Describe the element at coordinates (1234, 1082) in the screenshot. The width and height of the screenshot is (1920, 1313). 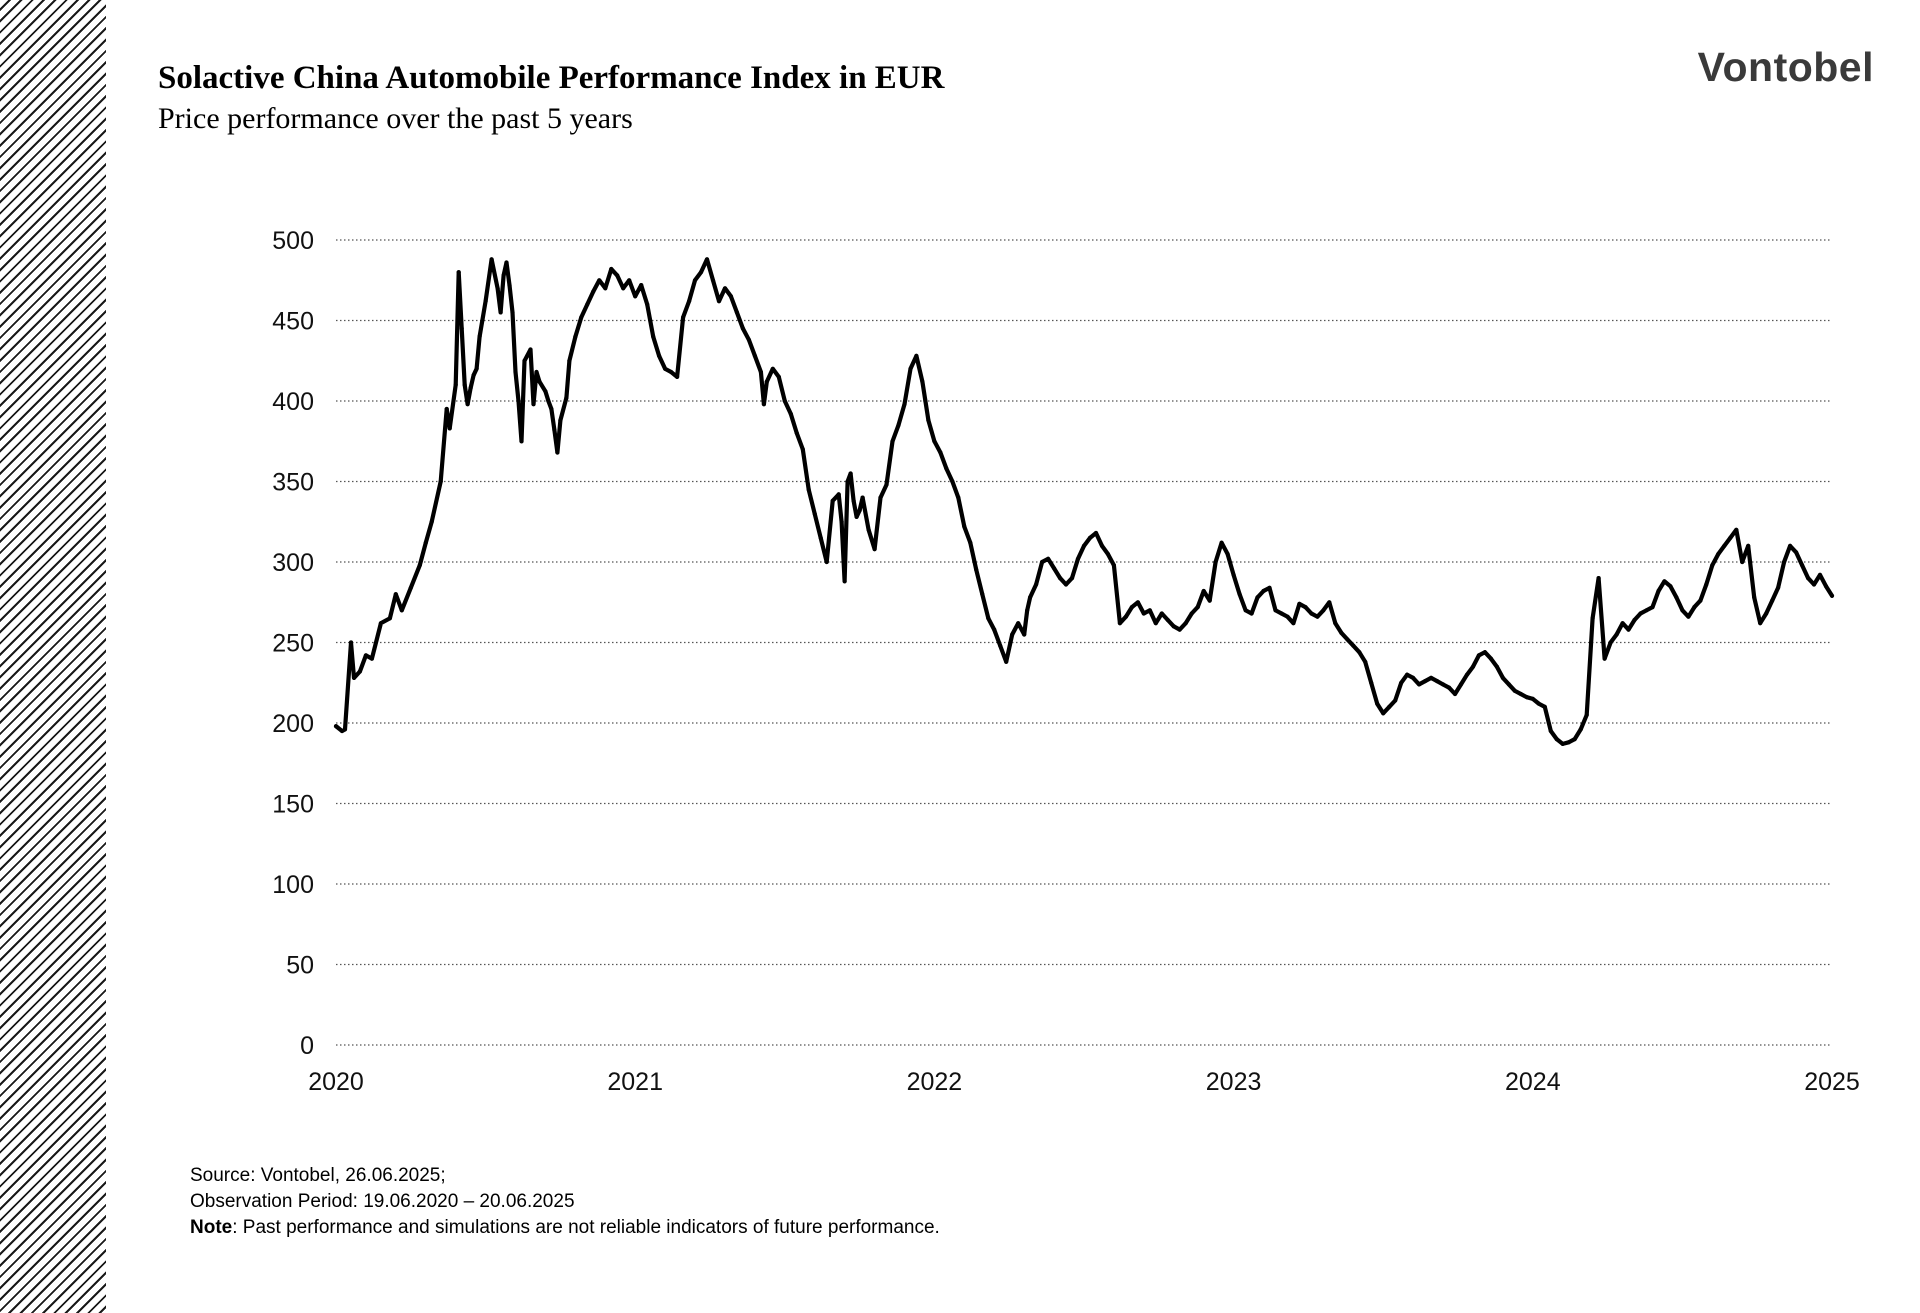
I see `x-tick-label: 2023` at that location.